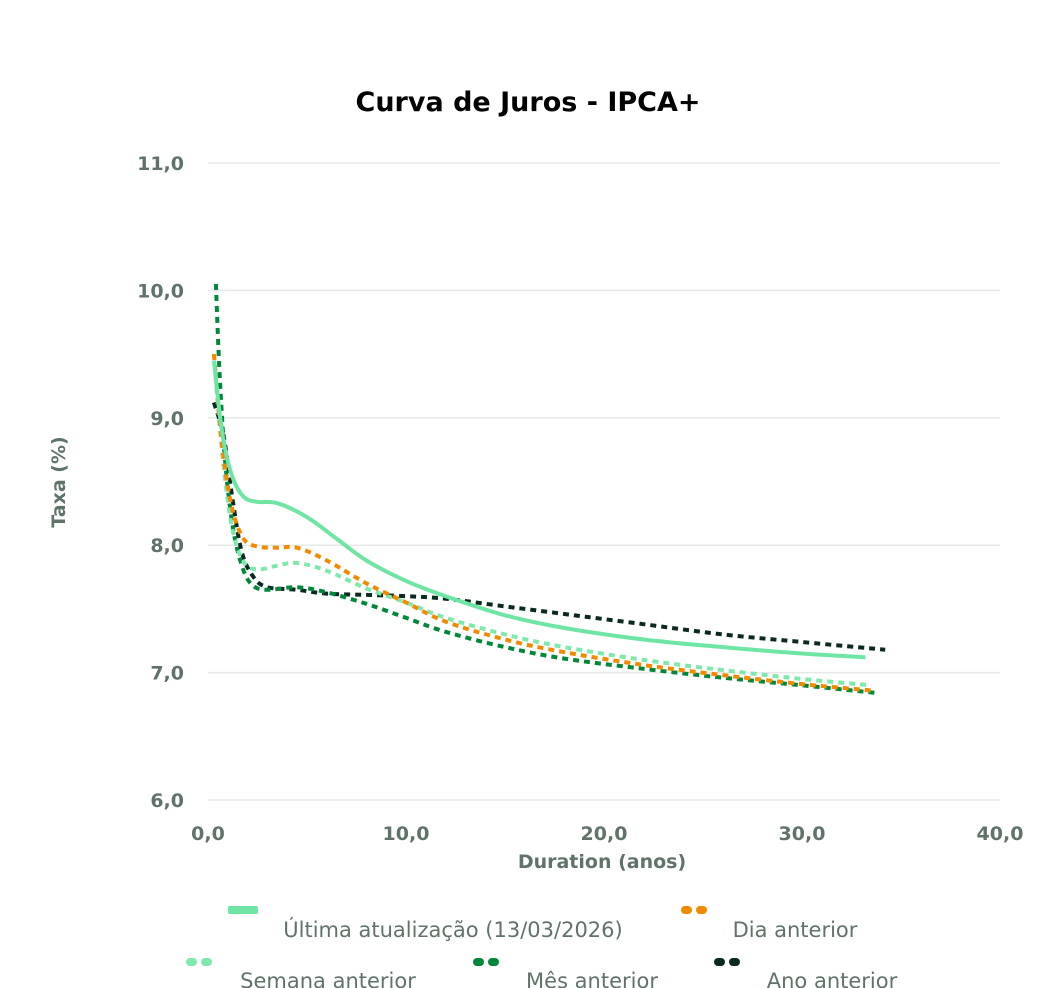  What do you see at coordinates (59, 481) in the screenshot?
I see `y-axis-label: Taxa (%)` at bounding box center [59, 481].